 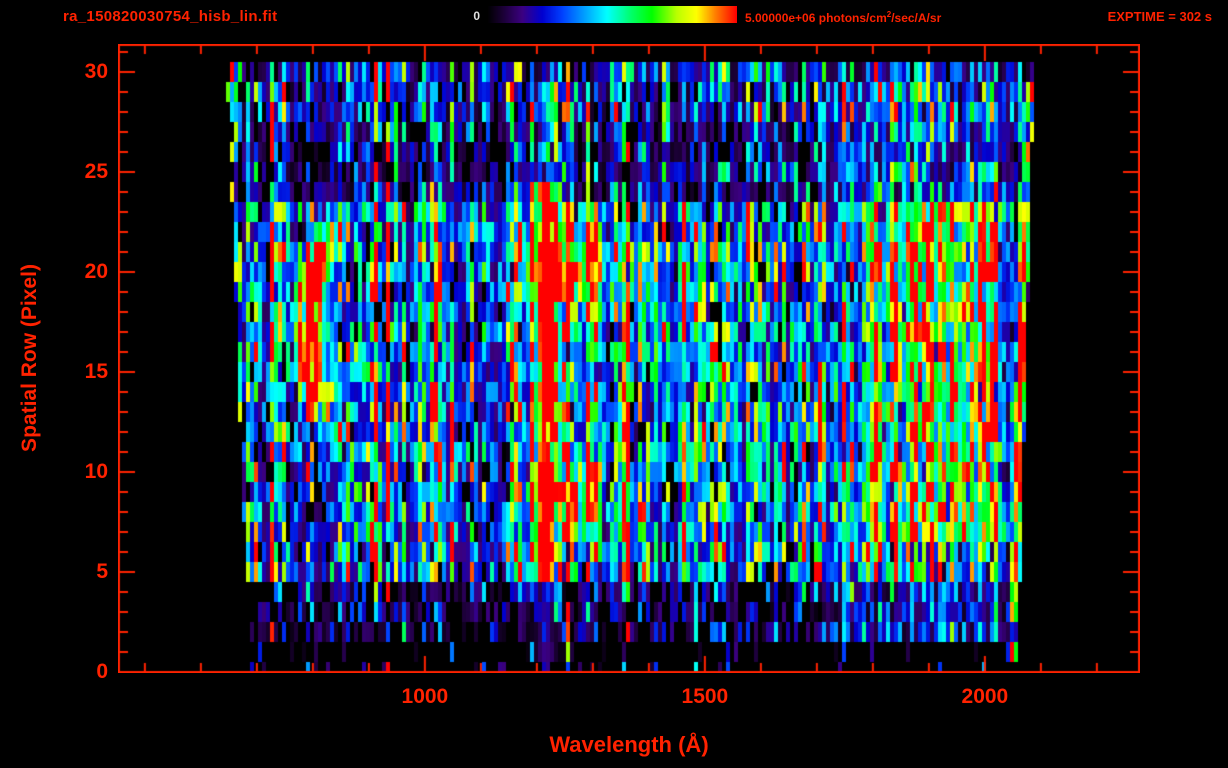 I want to click on colorbar-max-label: 5.00000e+06 photons/cm2/sec/A/sr, so click(x=843, y=17).